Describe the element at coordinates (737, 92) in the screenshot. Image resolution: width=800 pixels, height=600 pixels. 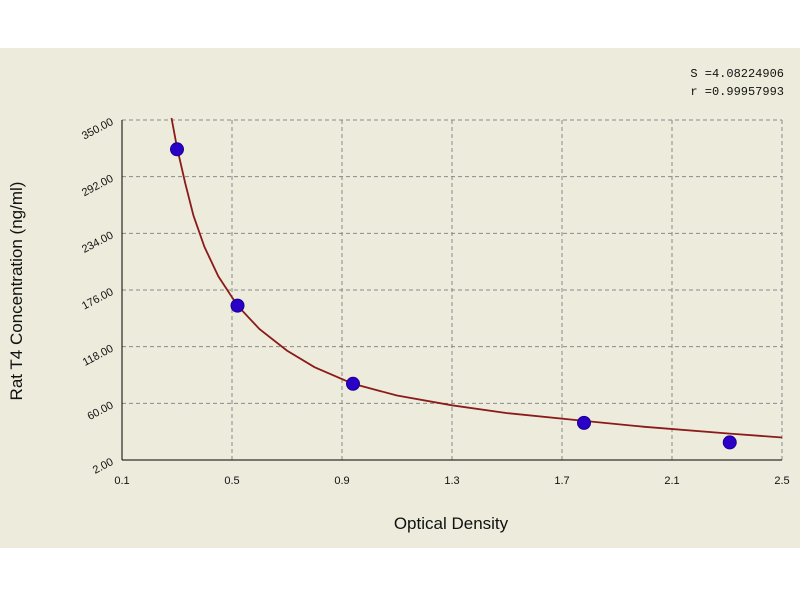
I see `stat-r: r =0.99957993` at that location.